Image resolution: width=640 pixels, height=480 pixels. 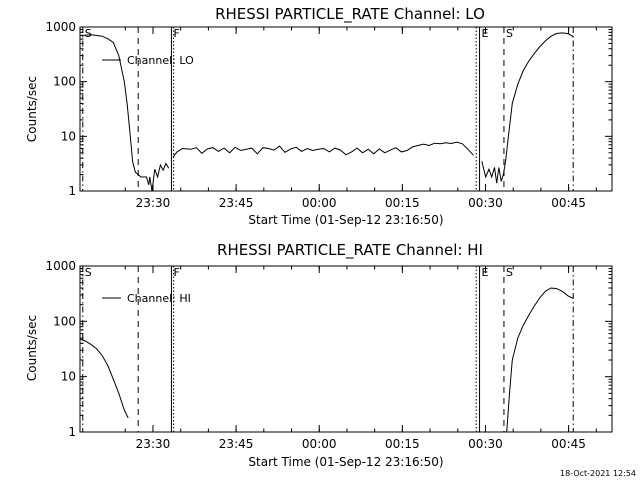 I want to click on legend-label: Channel: LO, so click(x=160, y=60).